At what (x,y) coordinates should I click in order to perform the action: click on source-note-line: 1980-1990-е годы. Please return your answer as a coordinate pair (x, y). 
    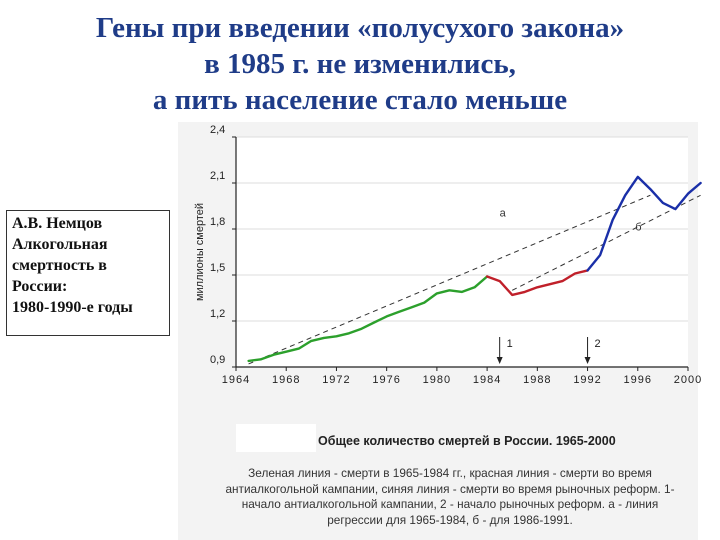
    Looking at the image, I should click on (72, 307).